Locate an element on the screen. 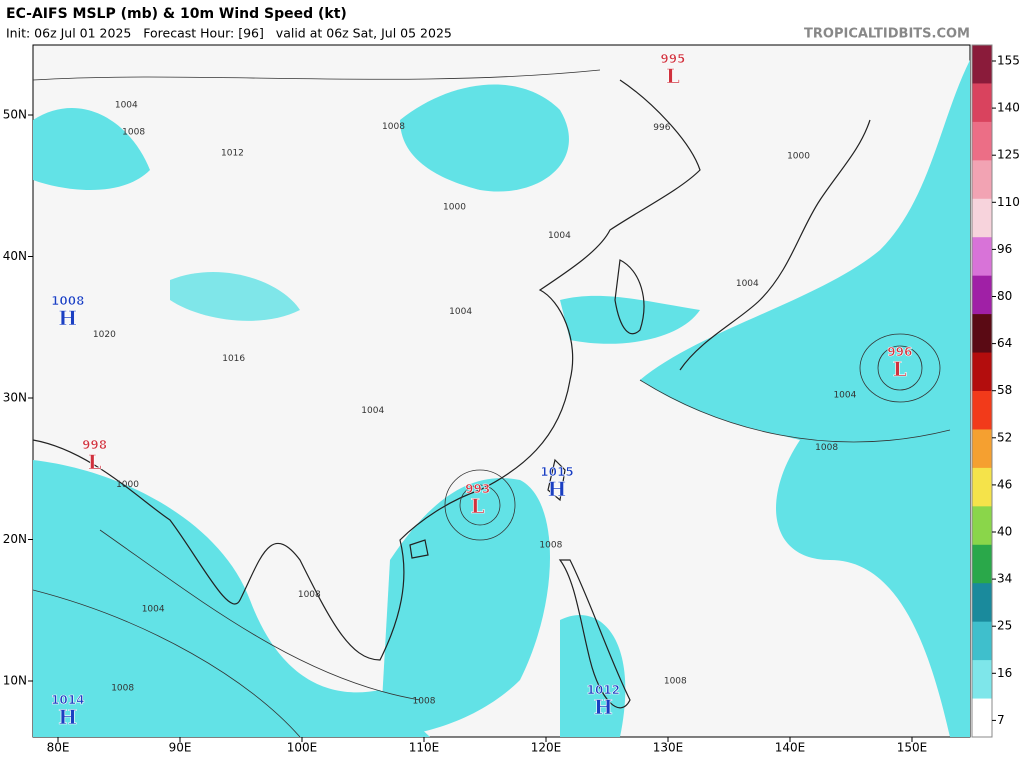  lat-label: 50N is located at coordinates (15, 115).